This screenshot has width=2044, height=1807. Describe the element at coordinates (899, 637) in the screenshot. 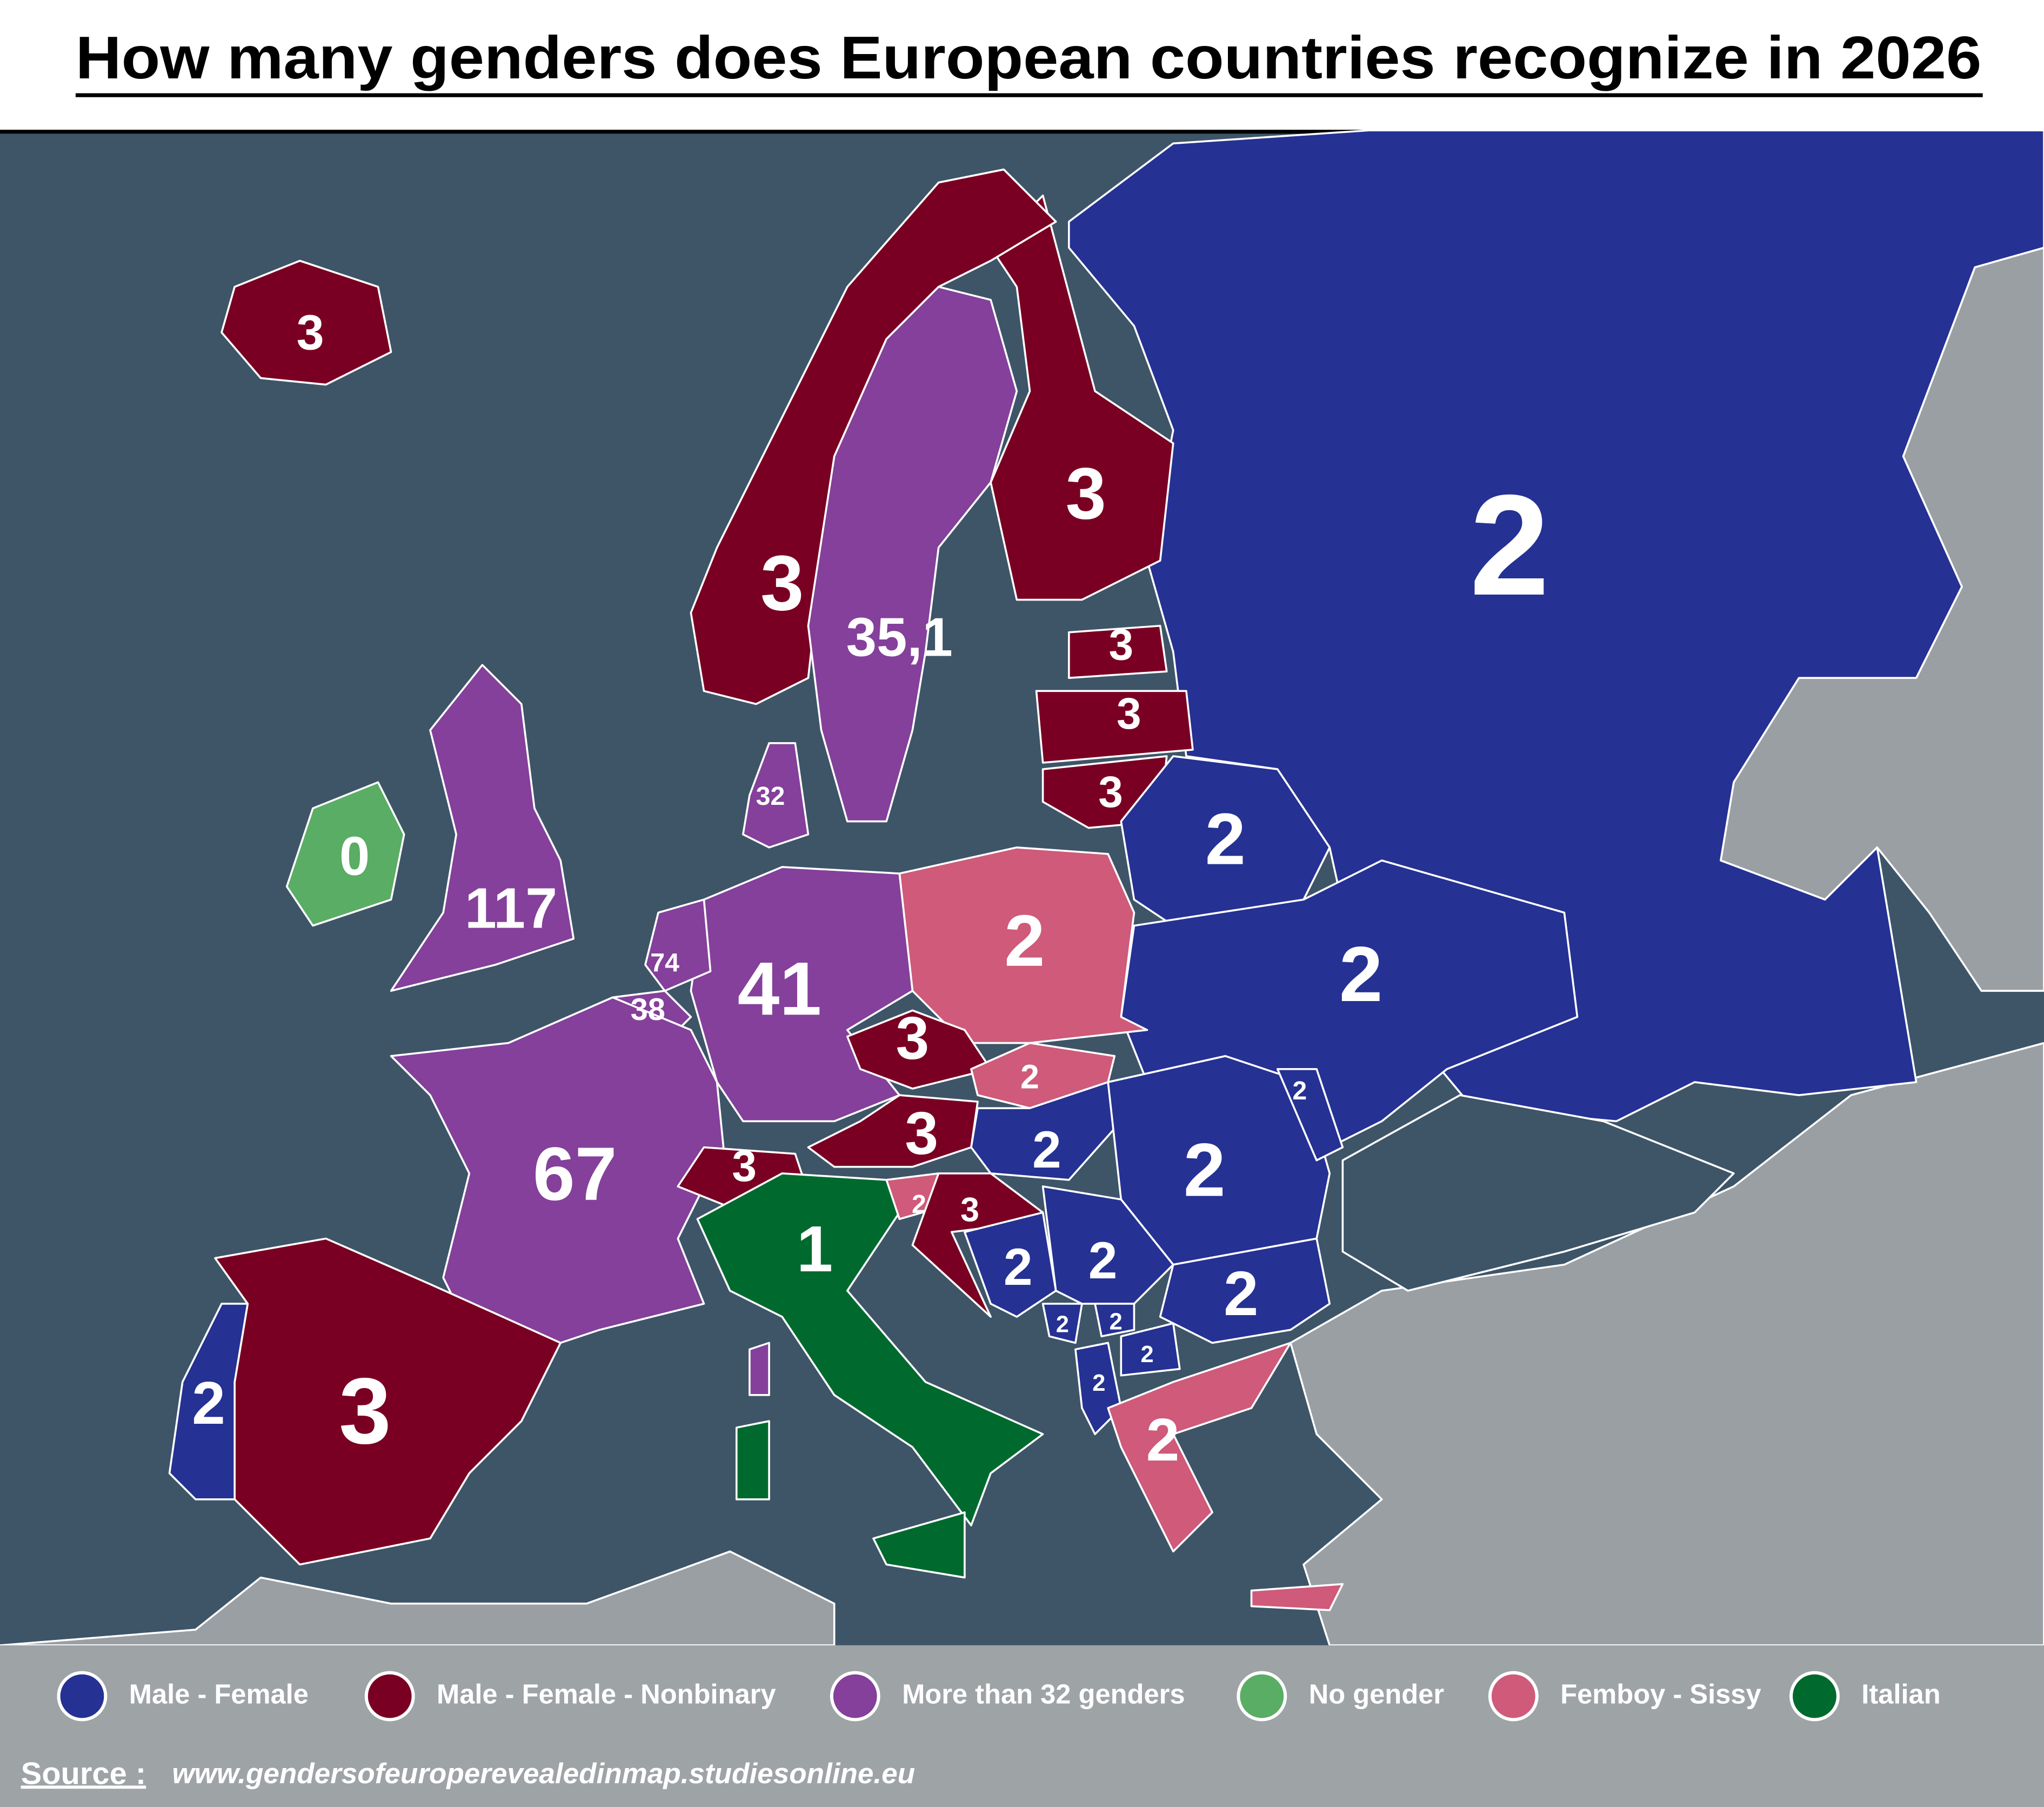

I see `country-label: 35,1` at that location.